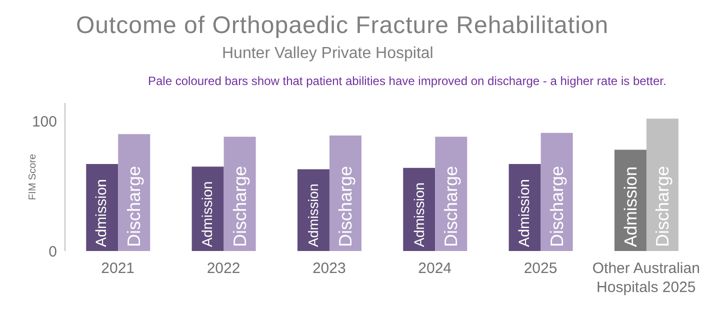  I want to click on x-tick-label: 2021, so click(118, 268).